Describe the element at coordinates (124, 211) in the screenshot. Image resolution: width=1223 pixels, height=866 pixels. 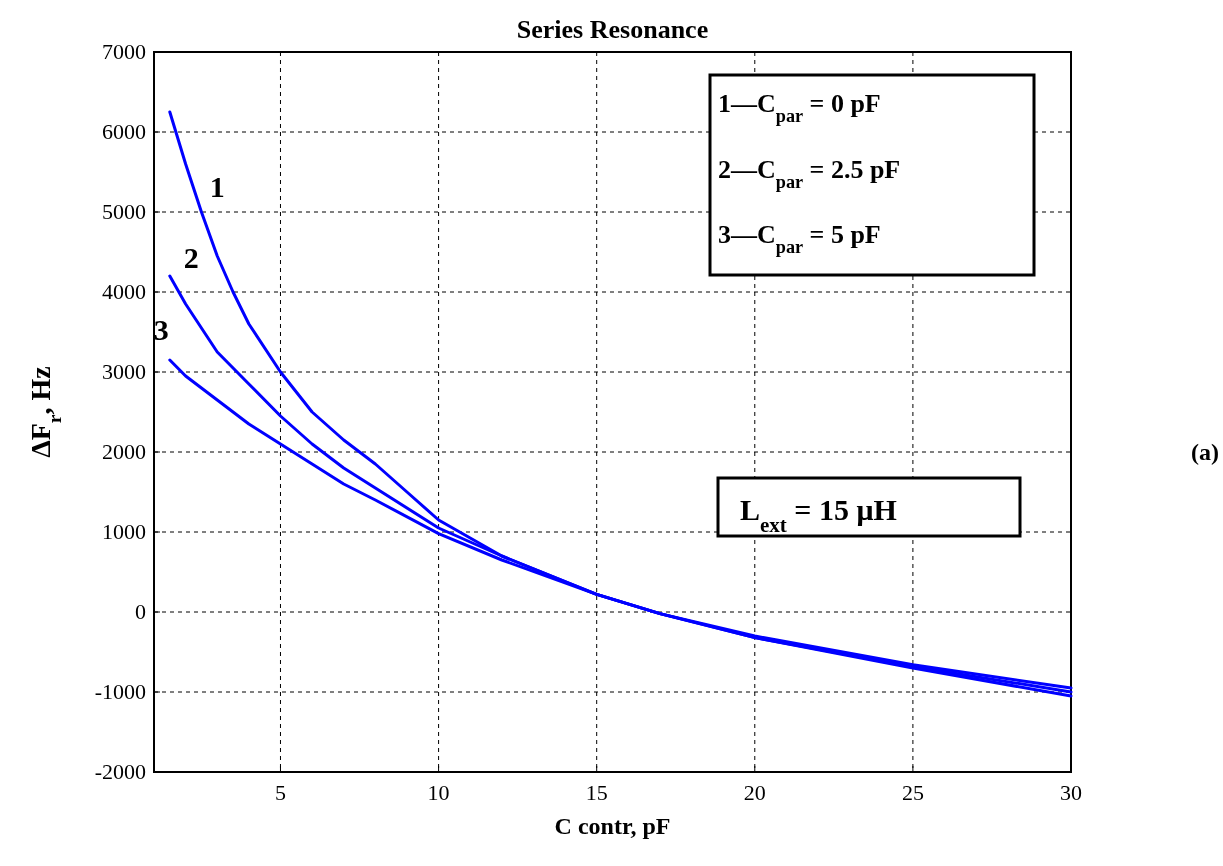
I see `y-tick-label: 5000` at that location.